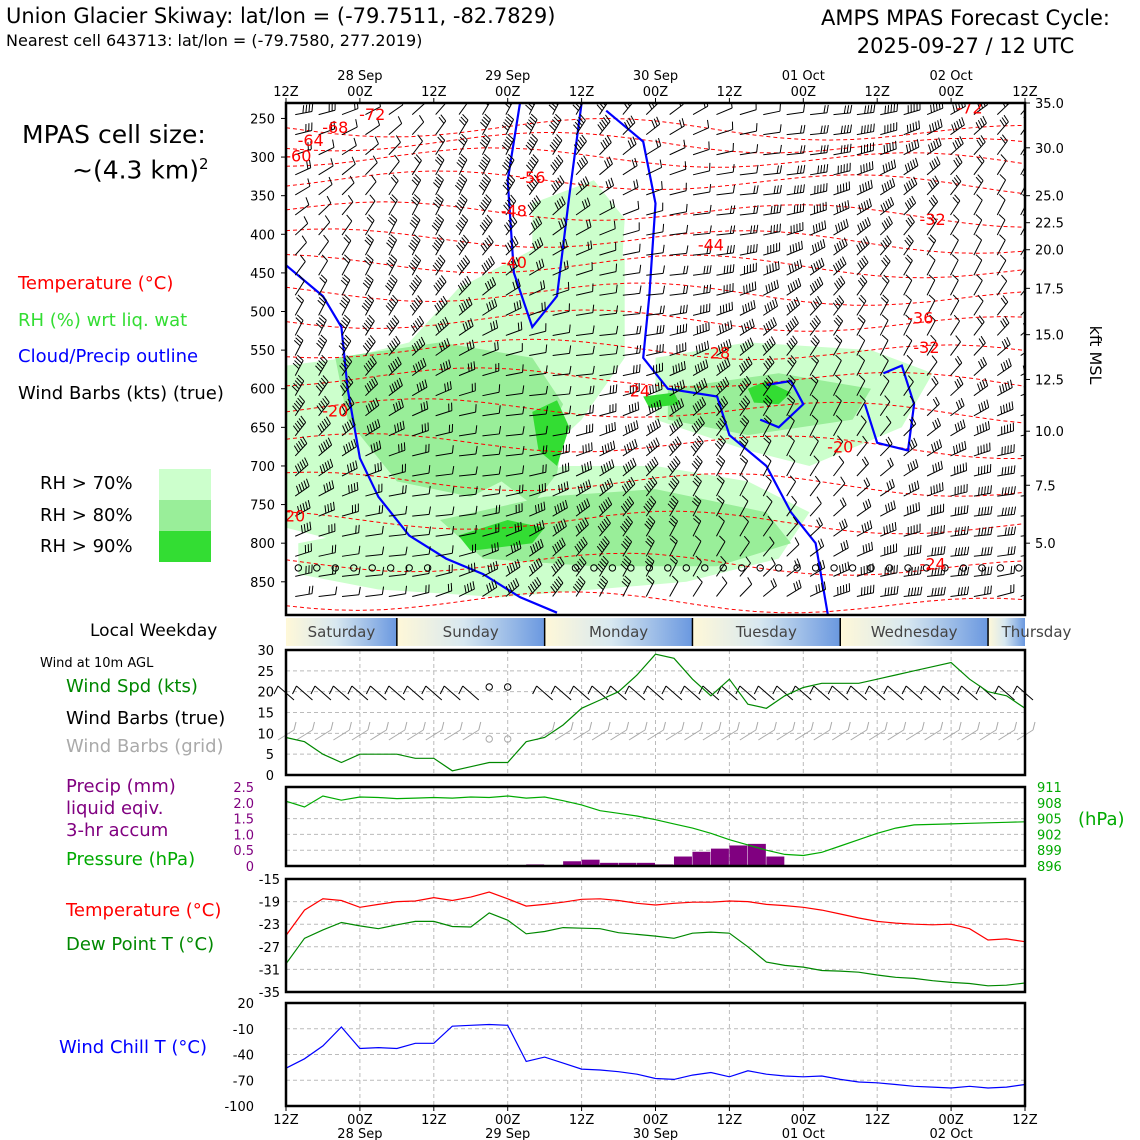  Describe the element at coordinates (269, 970) in the screenshot. I see `temp-ytick-label: -31` at that location.